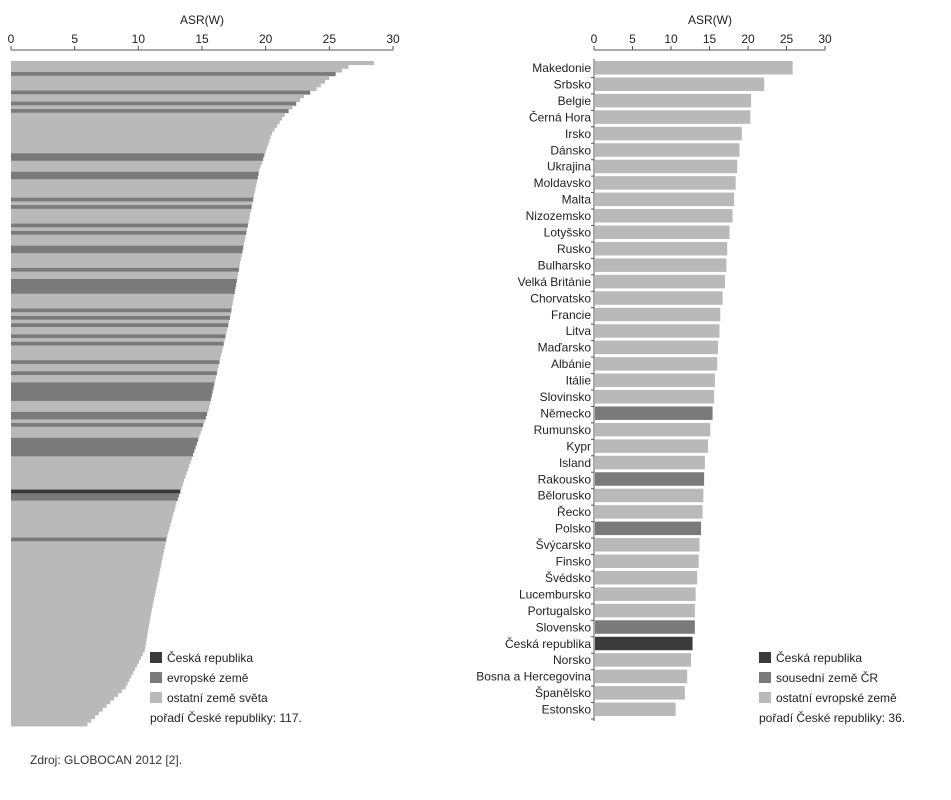 Image resolution: width=951 pixels, height=800 pixels. I want to click on right-category-label: Polsko, so click(573, 529).